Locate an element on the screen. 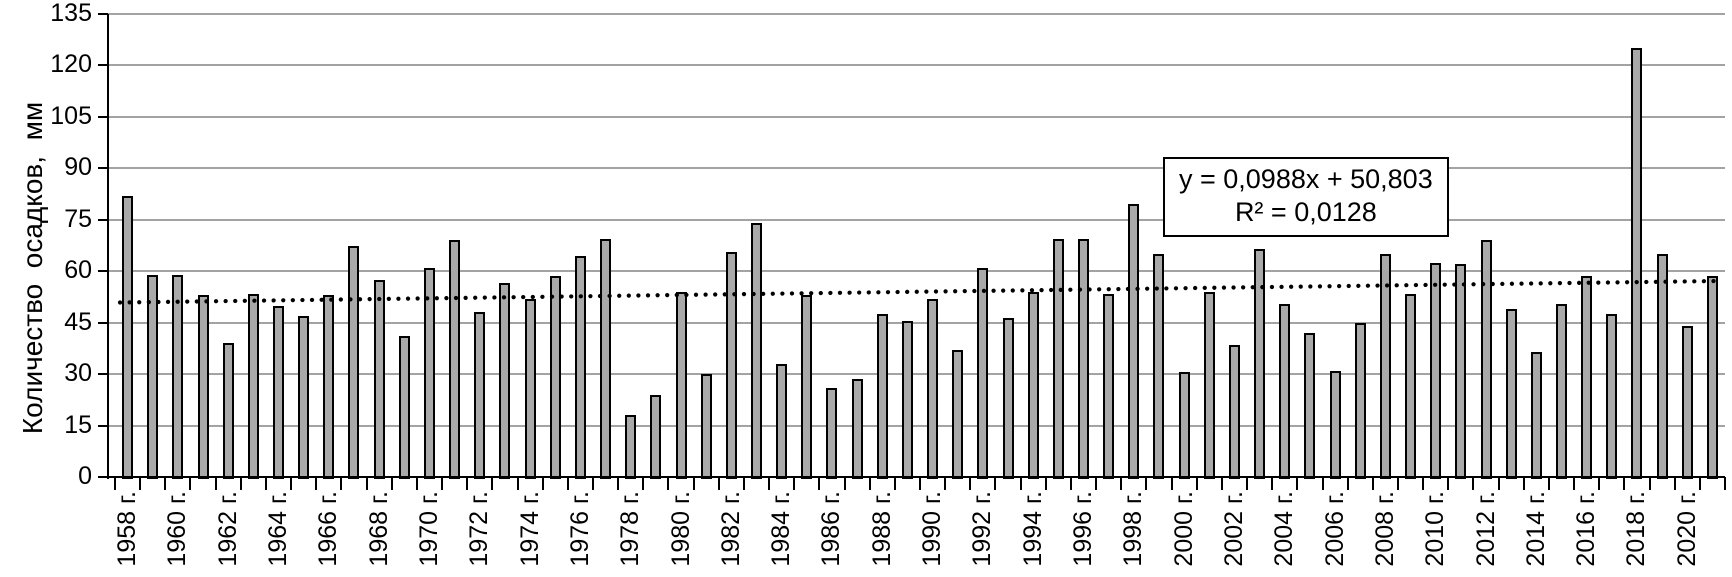  y-axis-label-90: 90 is located at coordinates (78, 167).